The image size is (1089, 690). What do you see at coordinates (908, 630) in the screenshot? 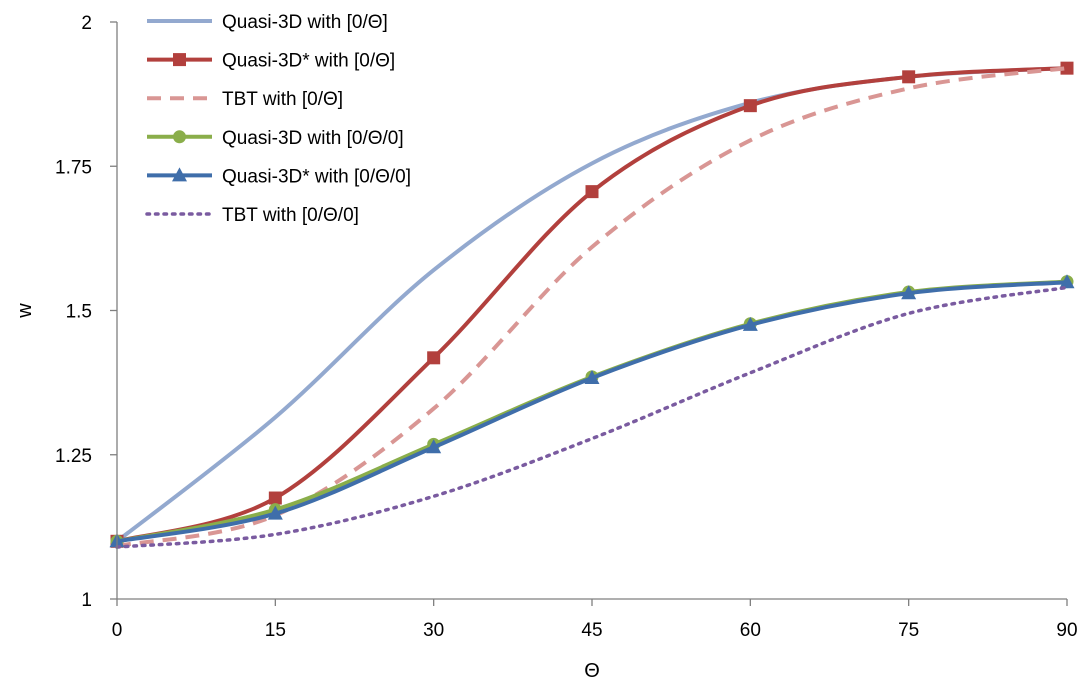
I see `x-tick-label: 75` at bounding box center [908, 630].